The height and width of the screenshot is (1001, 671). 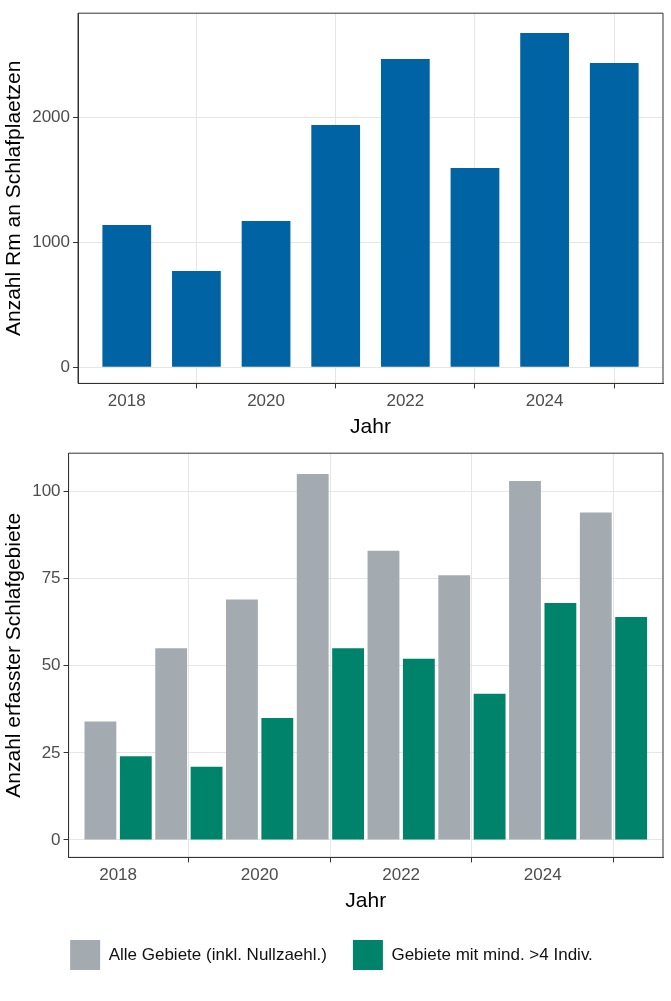 What do you see at coordinates (217, 954) in the screenshot?
I see `legend-label: Alle Gebiete (inkl. Nullzaehl.)` at bounding box center [217, 954].